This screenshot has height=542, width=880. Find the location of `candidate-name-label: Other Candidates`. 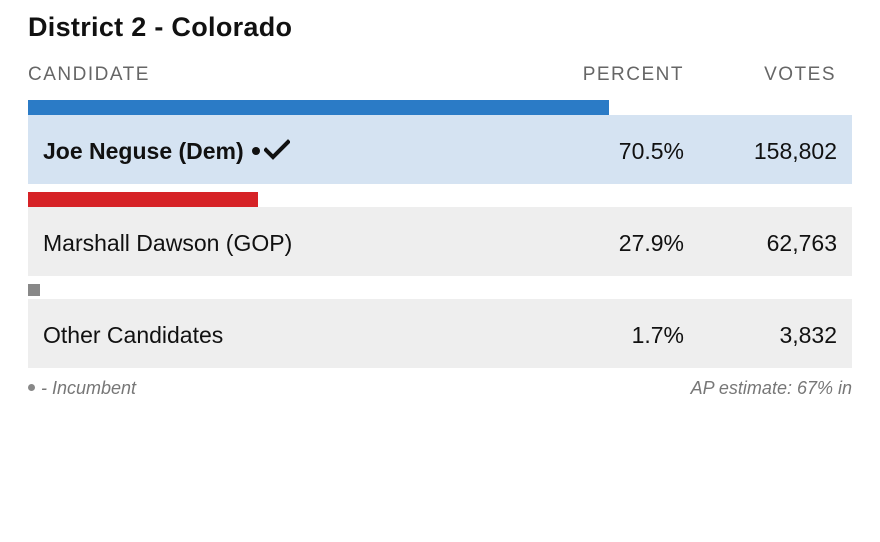

candidate-name-label: Other Candidates is located at coordinates (133, 335).